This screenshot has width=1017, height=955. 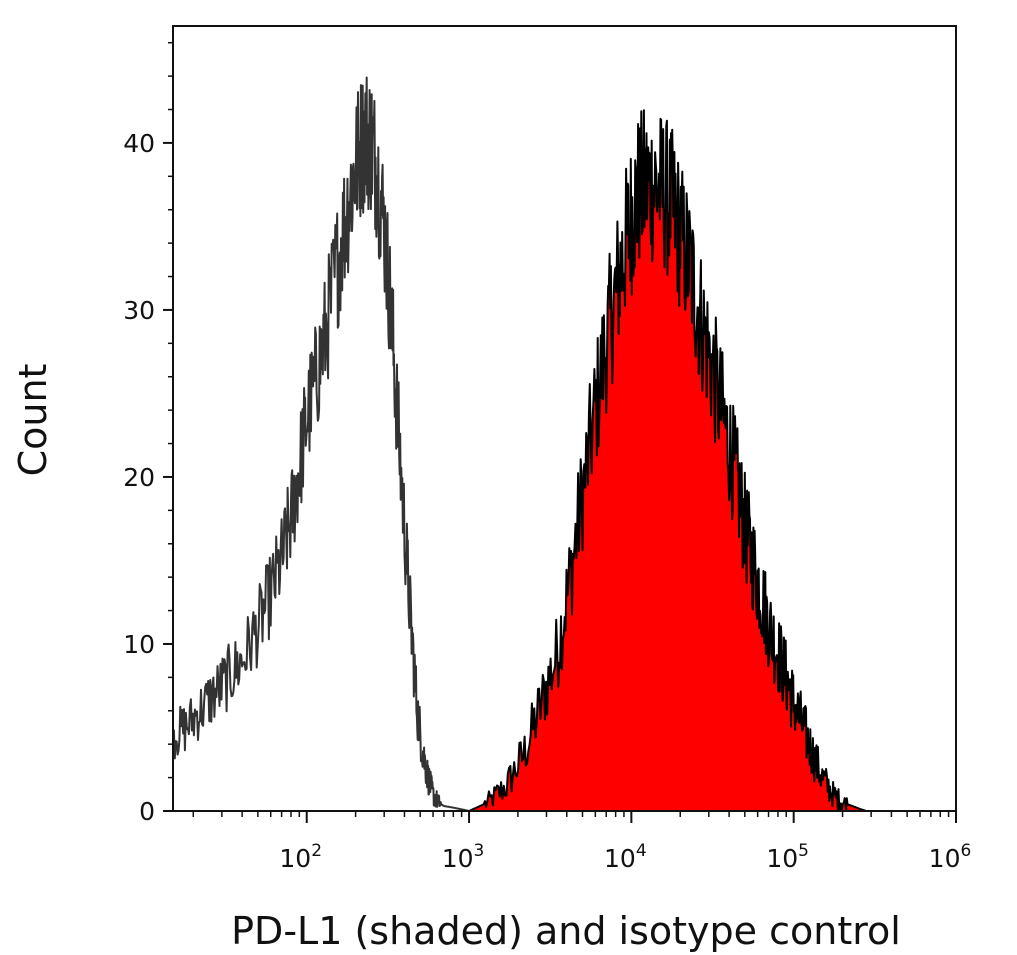 What do you see at coordinates (139, 477) in the screenshot?
I see `y-tick-label: 20` at bounding box center [139, 477].